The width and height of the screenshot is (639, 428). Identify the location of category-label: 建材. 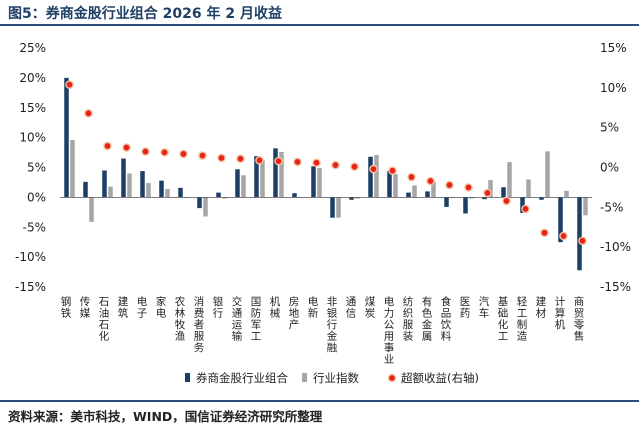
(541, 307).